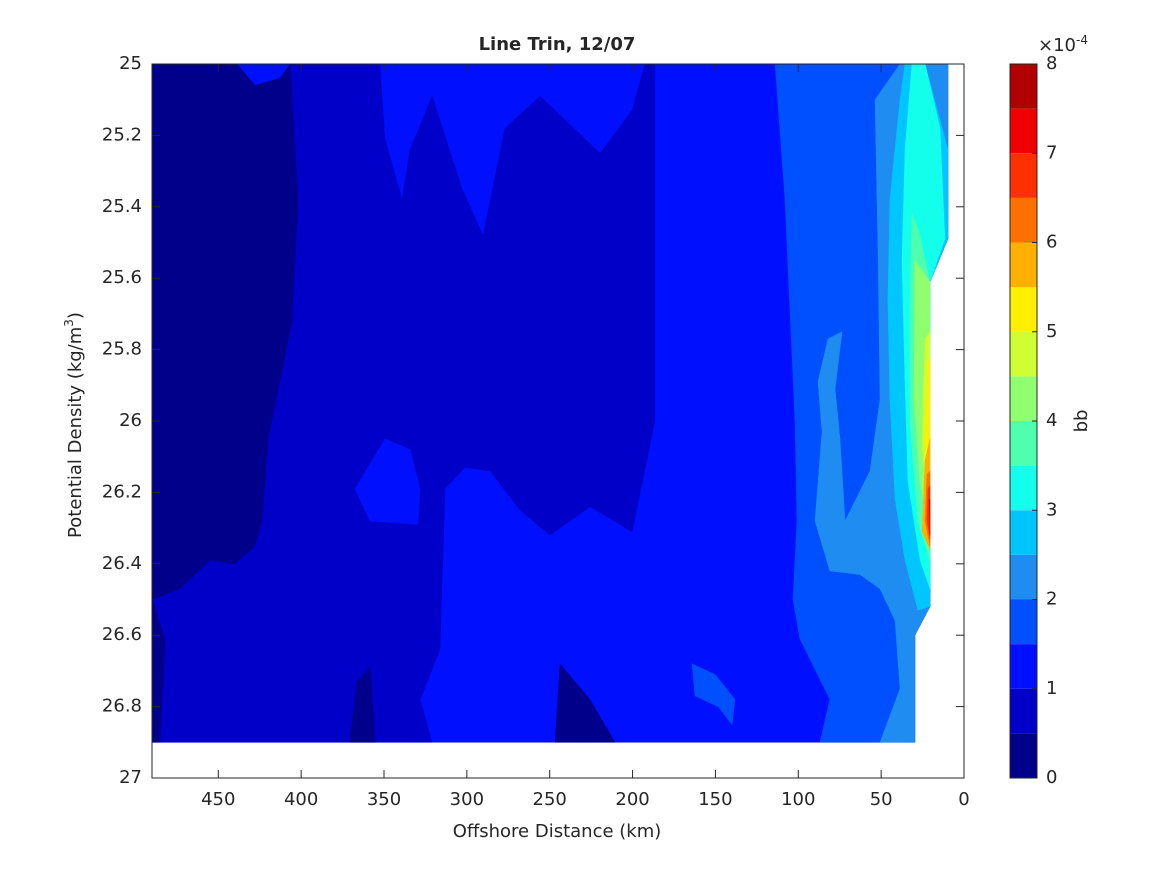  I want to click on colorbar-scale-base: ×10, so click(1057, 45).